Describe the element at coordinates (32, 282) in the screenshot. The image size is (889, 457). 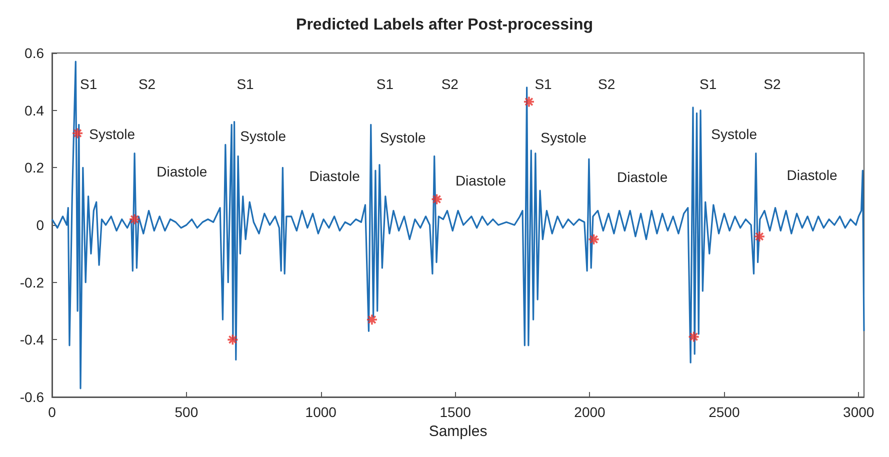
I see `y-tick-label: -0.2` at that location.